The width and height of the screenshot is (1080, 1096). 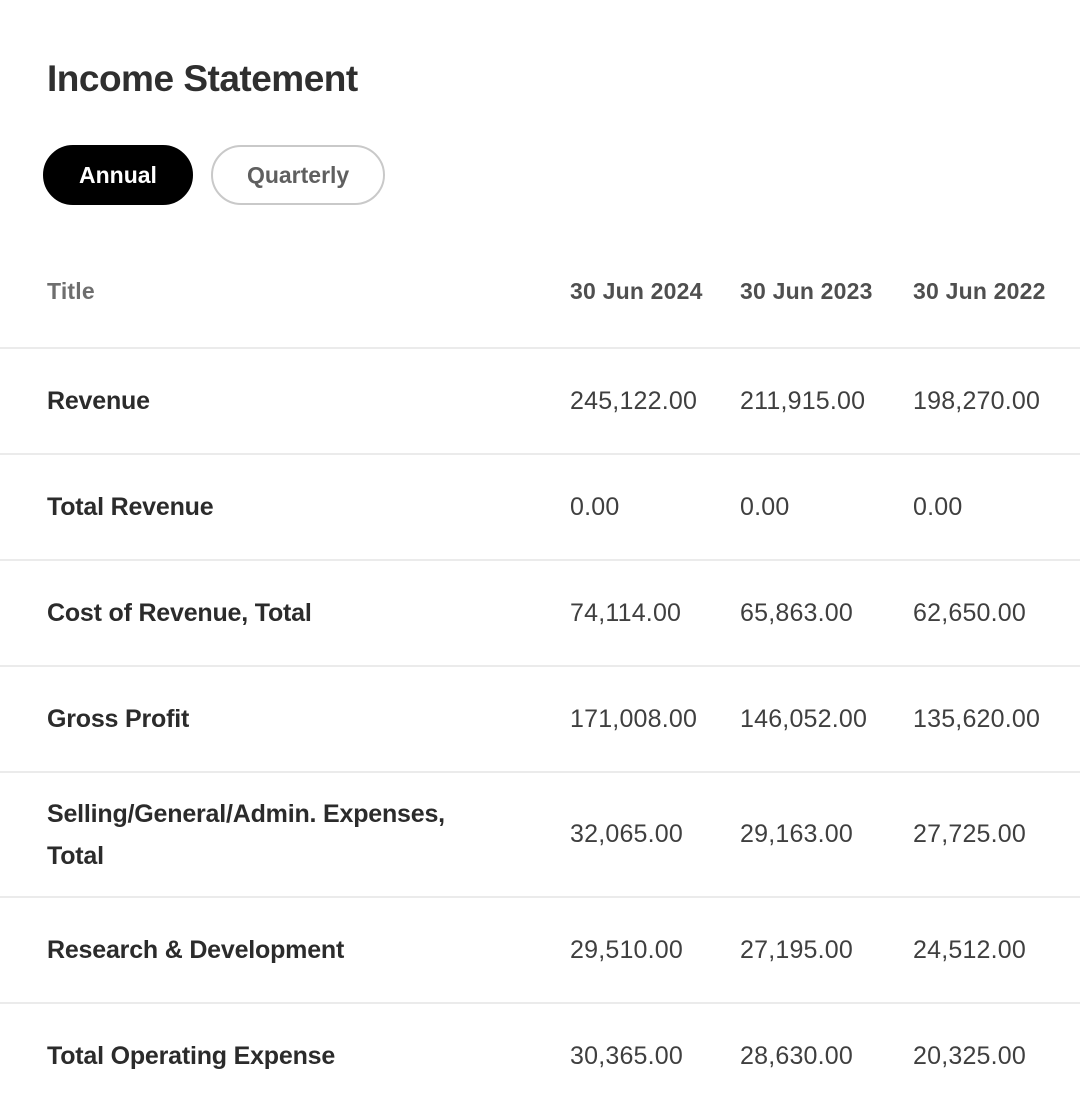 I want to click on row-value-2023: 27,195.00, so click(x=797, y=949).